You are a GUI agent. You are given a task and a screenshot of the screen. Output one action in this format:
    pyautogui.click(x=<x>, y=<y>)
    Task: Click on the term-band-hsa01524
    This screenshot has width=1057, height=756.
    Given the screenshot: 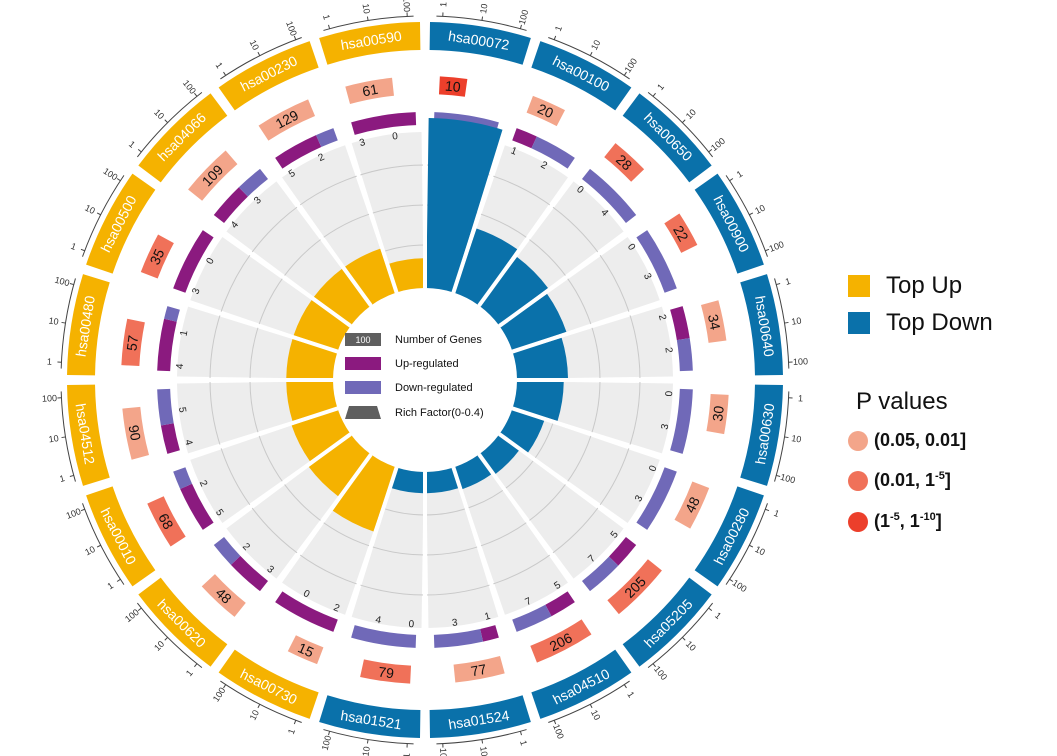 What is the action you would take?
    pyautogui.click(x=480, y=716)
    